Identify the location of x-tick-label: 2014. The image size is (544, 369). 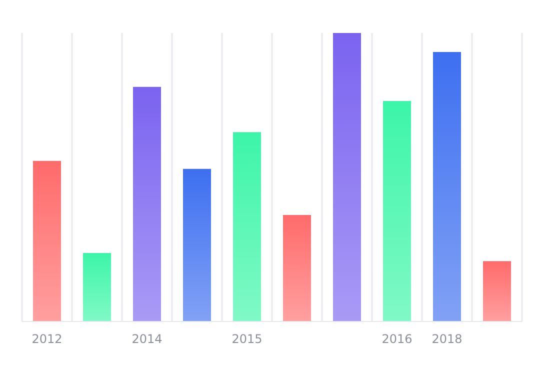
(147, 339).